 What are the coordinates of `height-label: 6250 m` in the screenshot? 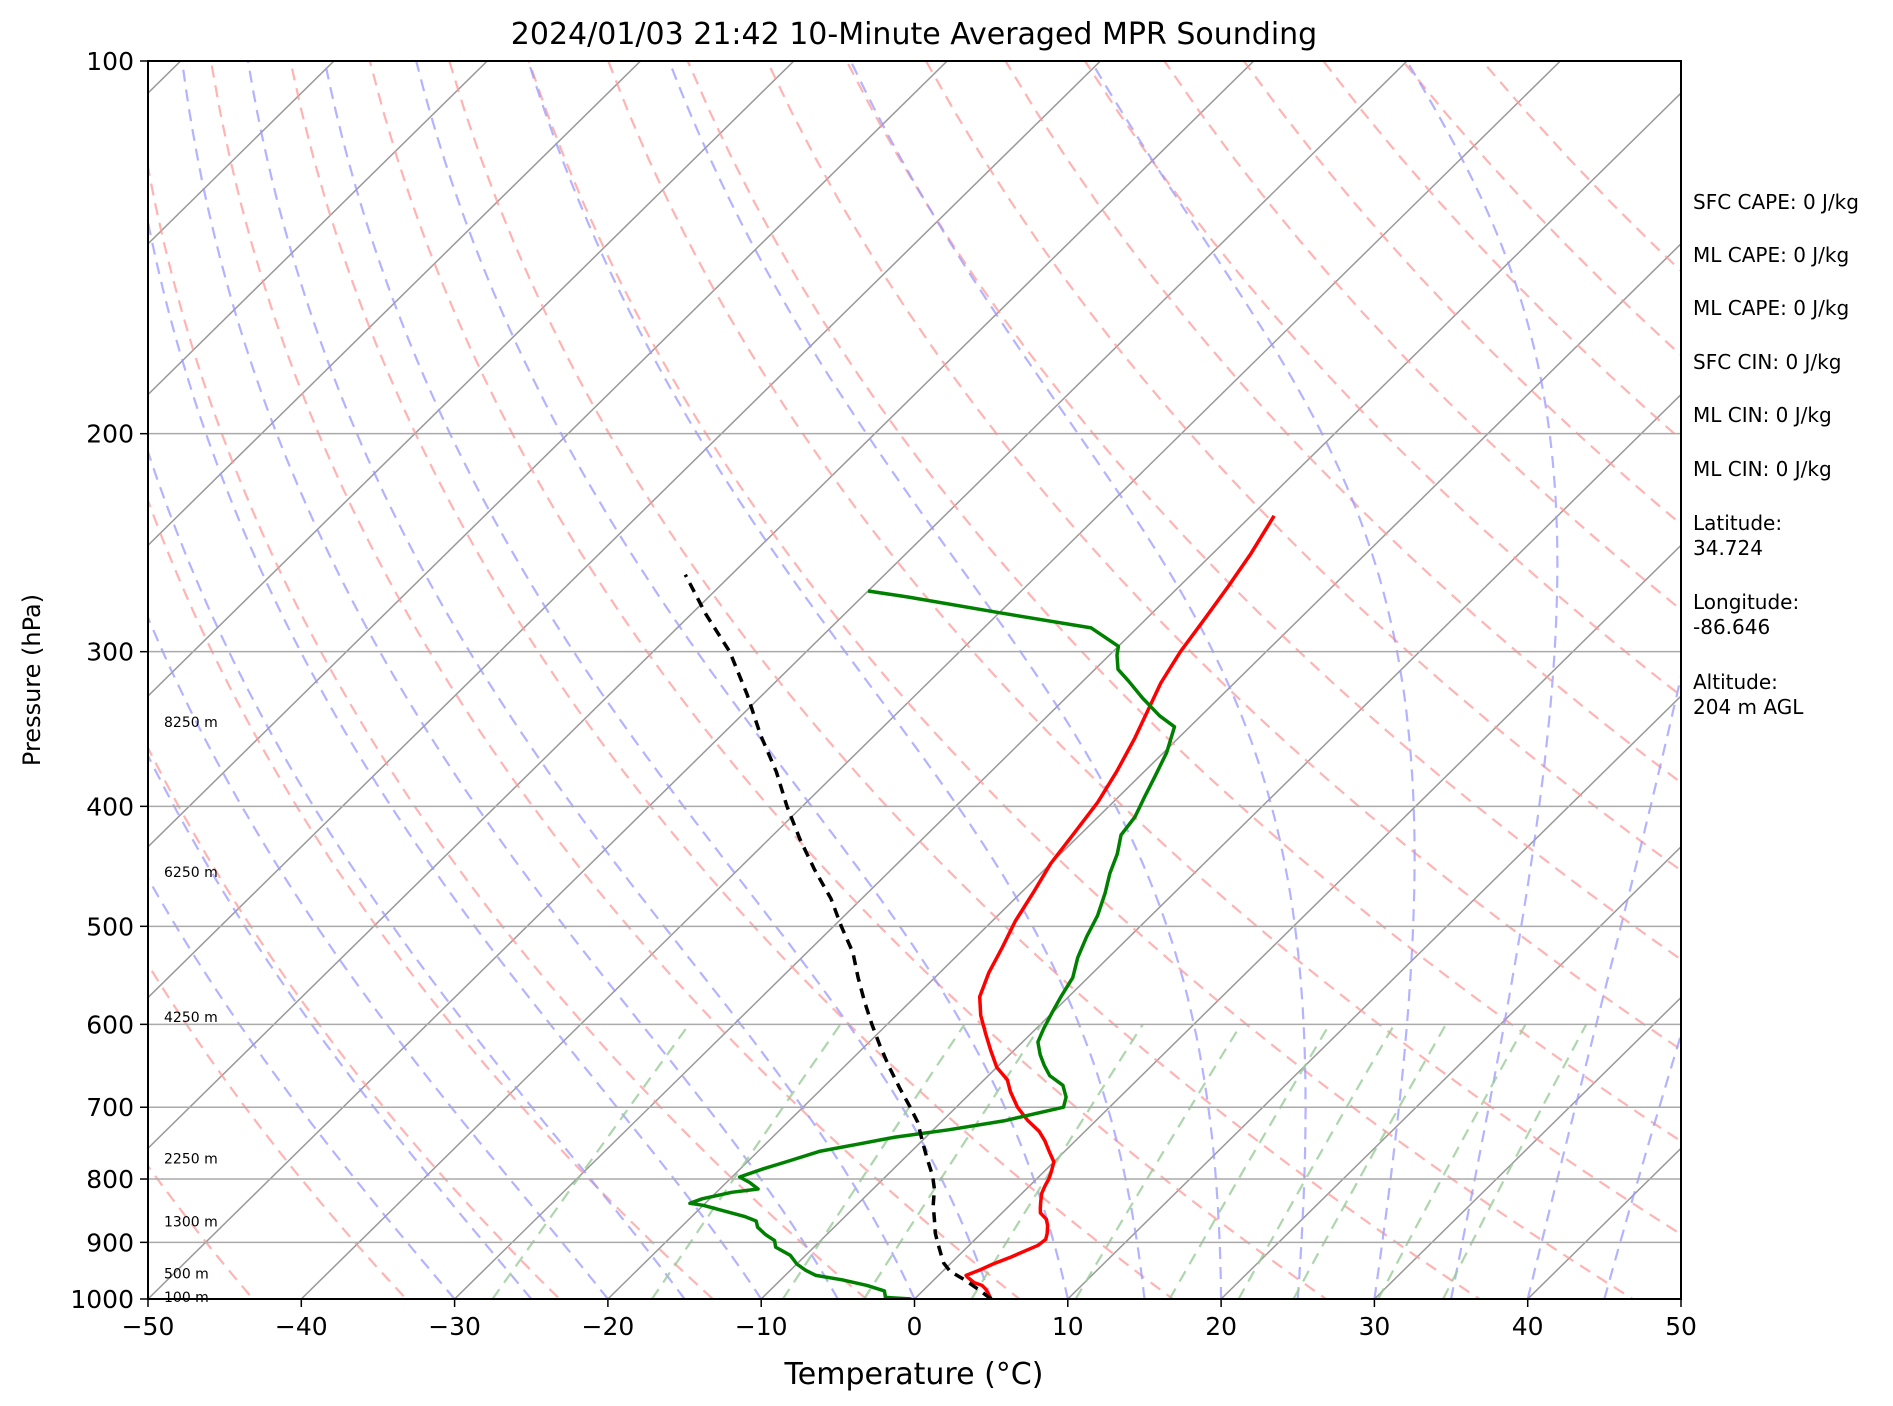 It's located at (191, 873).